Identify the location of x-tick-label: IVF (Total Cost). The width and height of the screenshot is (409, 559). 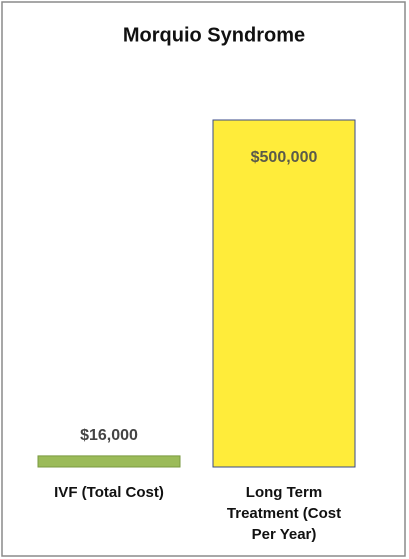
(109, 492).